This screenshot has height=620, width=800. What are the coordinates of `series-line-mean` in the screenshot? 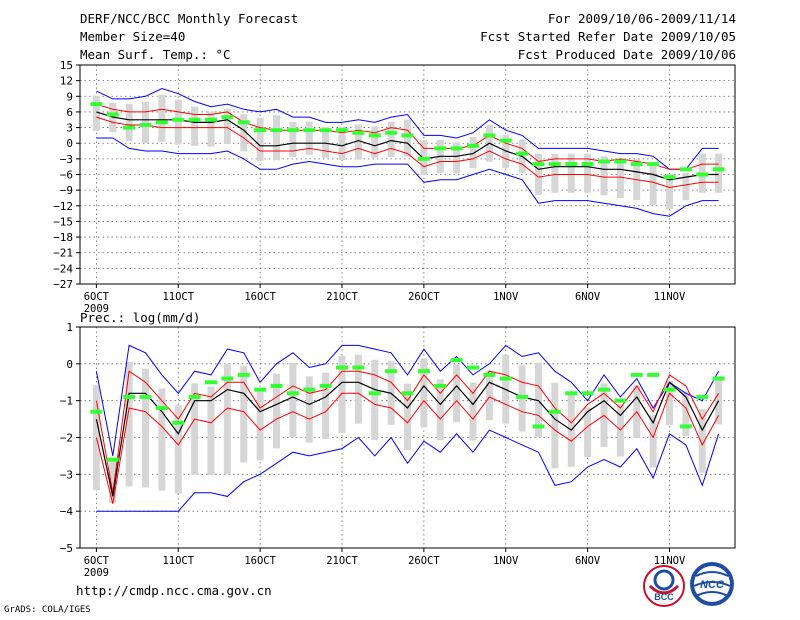 It's located at (407, 439).